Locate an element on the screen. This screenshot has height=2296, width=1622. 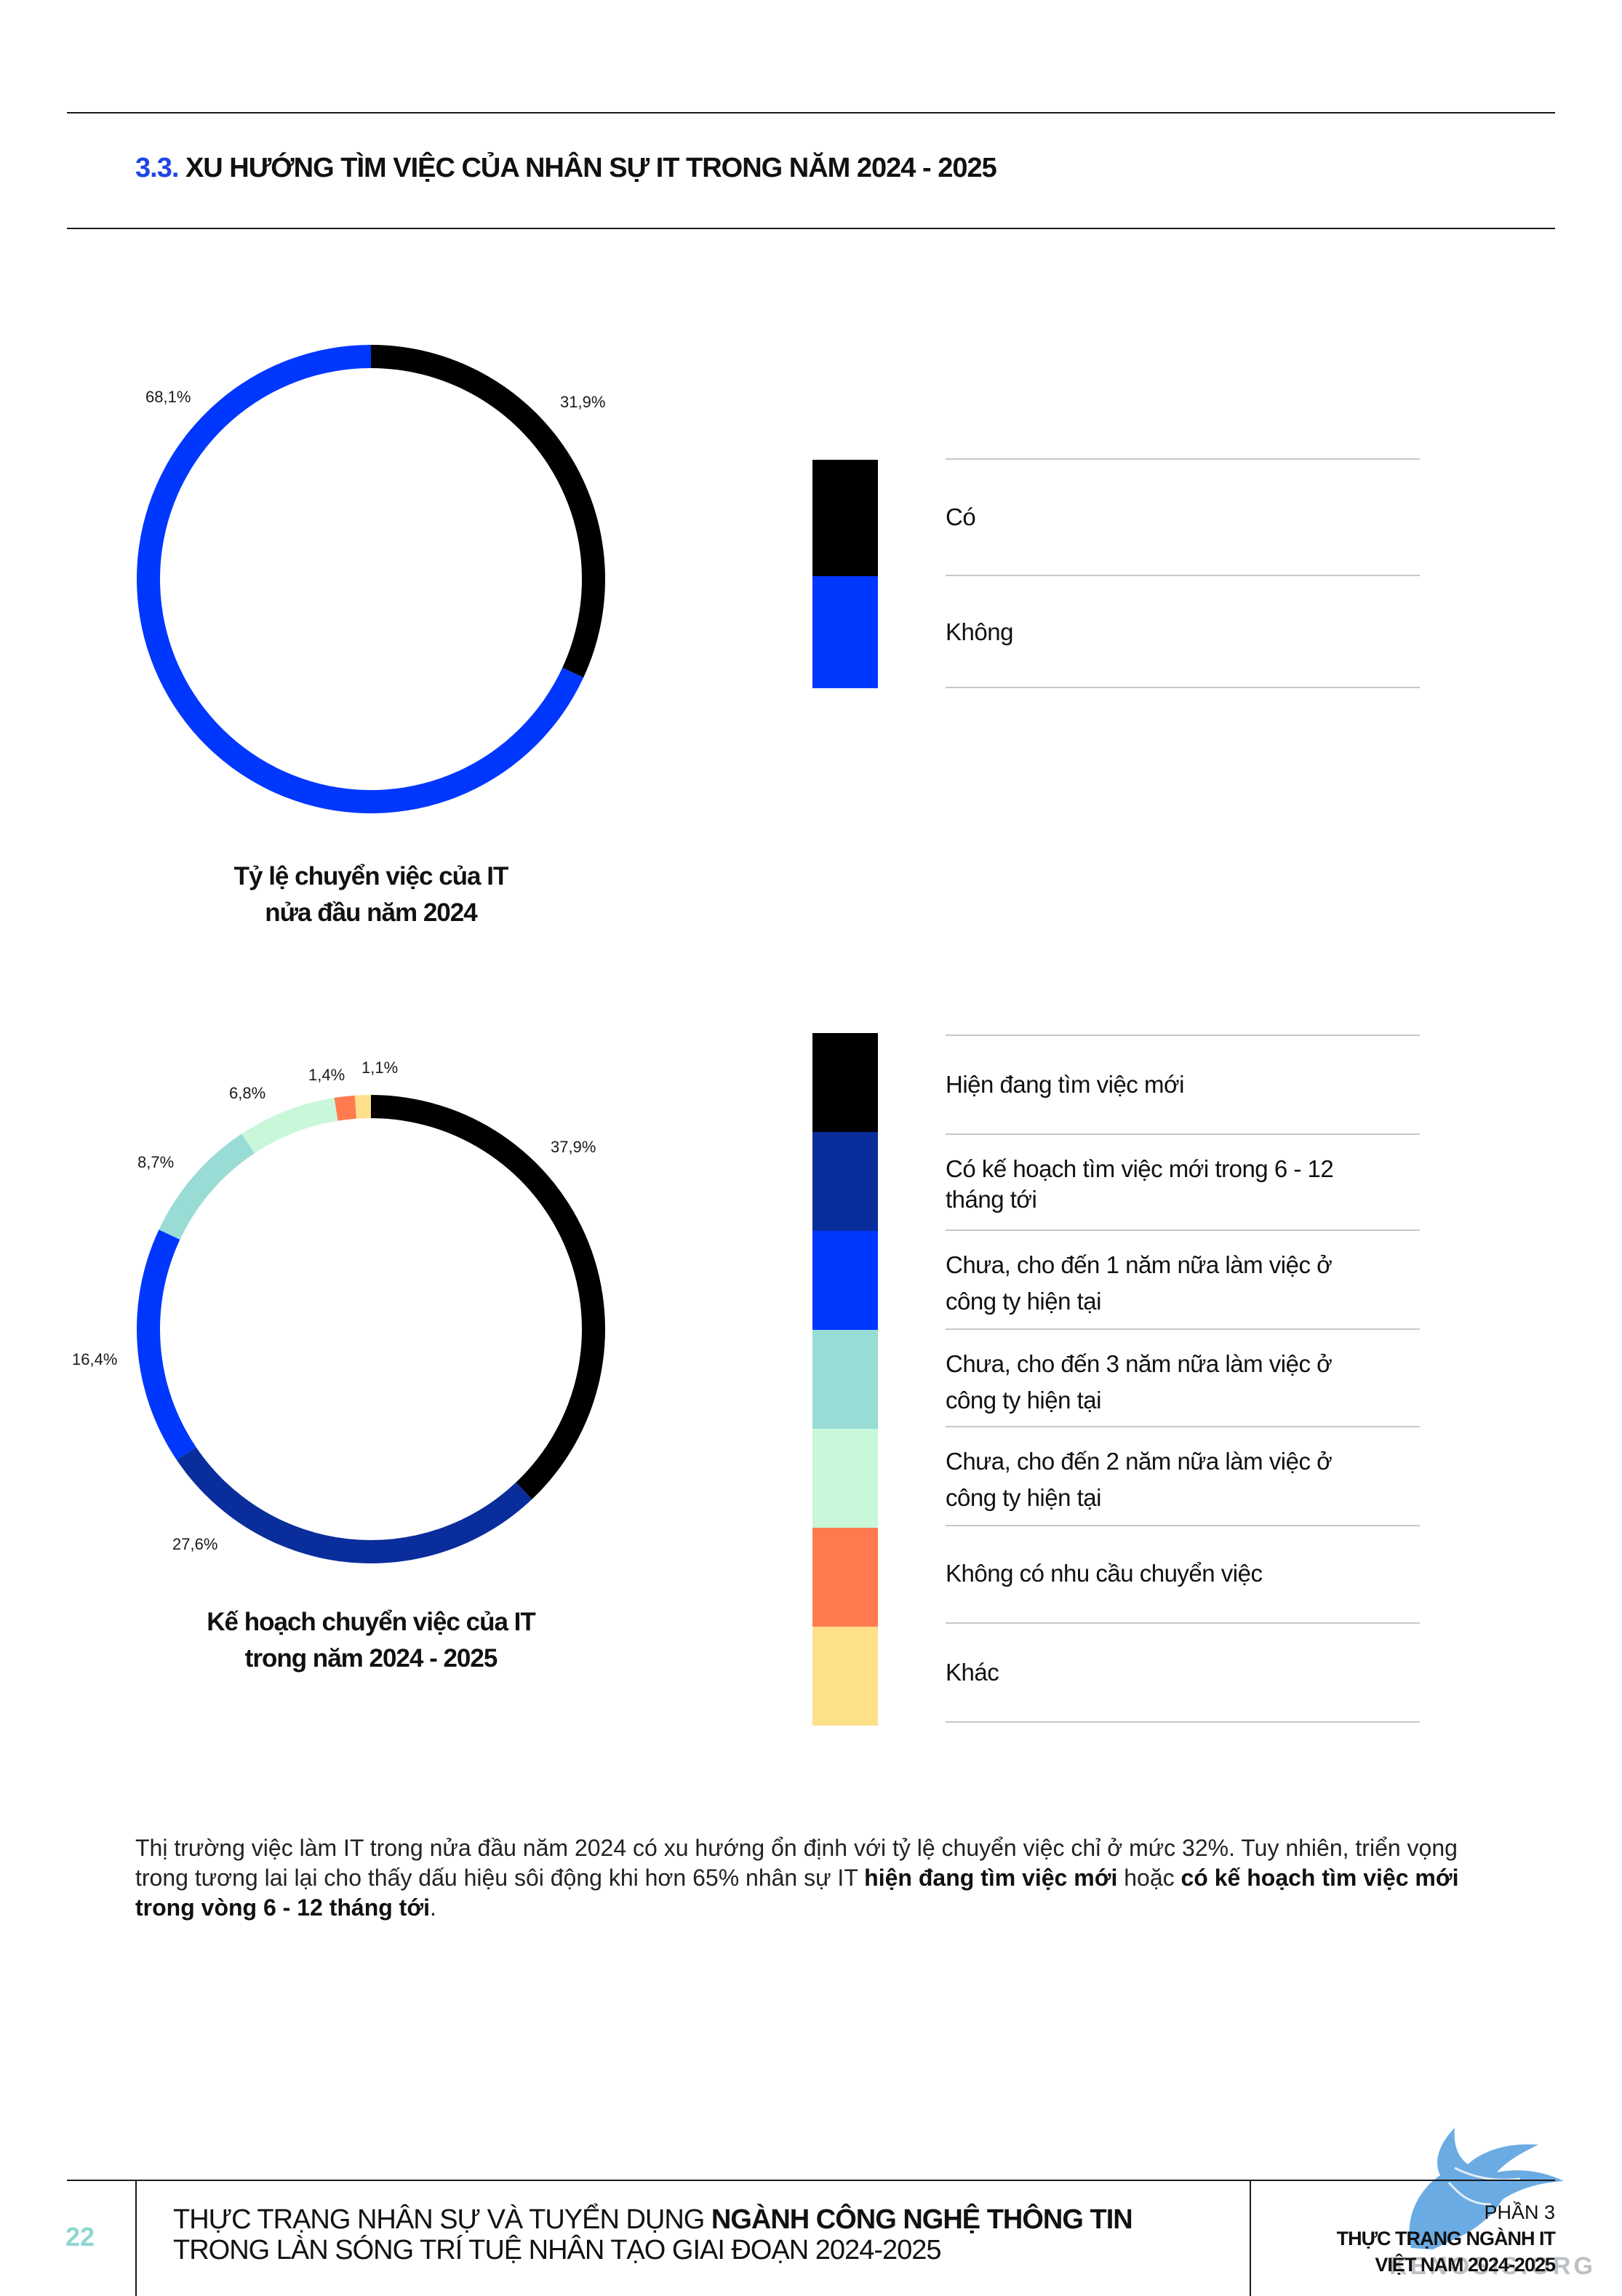
legend2-label-line: Chưa, cho đến 2 năm nữa làm việc ở is located at coordinates (1139, 1461).